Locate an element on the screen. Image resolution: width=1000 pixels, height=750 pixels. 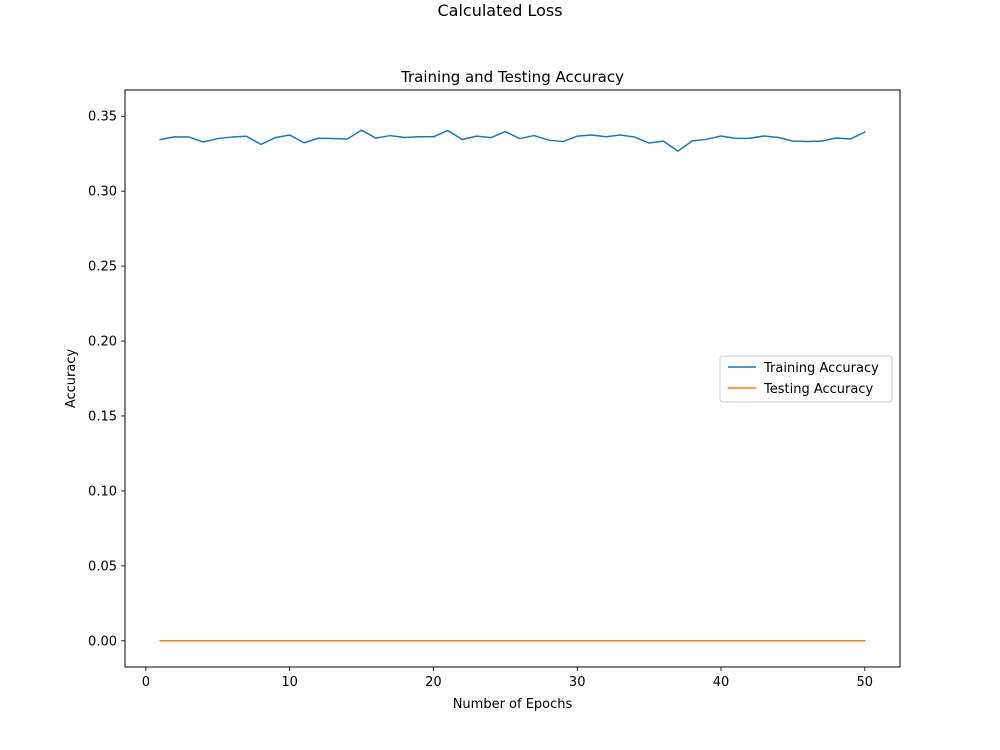
y-tick-label: 0.35 is located at coordinates (102, 117).